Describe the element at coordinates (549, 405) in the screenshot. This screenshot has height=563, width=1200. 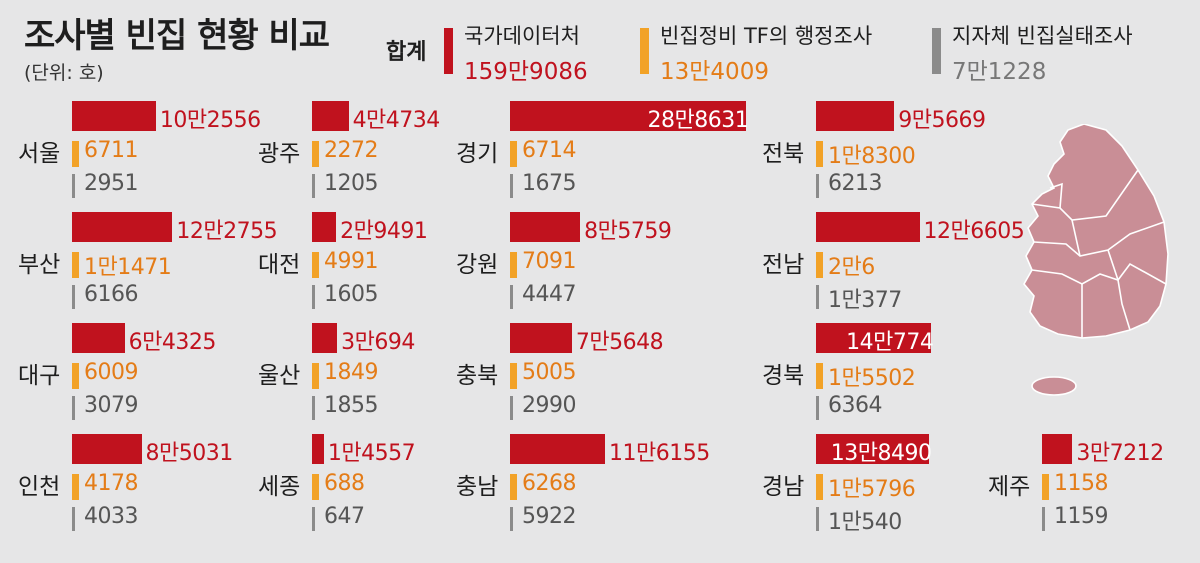
I see `value-label-local: 2990` at that location.